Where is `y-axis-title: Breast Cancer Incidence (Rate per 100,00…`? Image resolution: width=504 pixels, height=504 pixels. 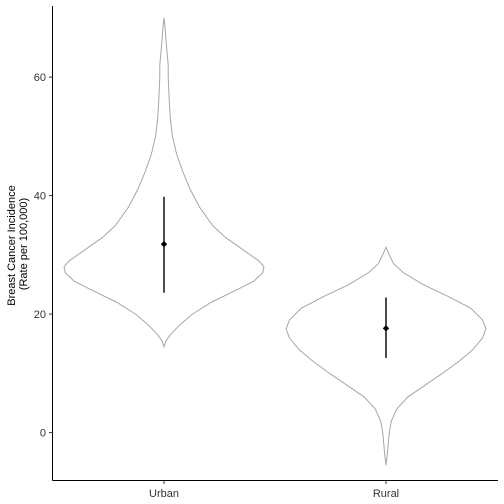
y-axis-title: Breast Cancer Incidence (Rate per 100,00… is located at coordinates (18, 244).